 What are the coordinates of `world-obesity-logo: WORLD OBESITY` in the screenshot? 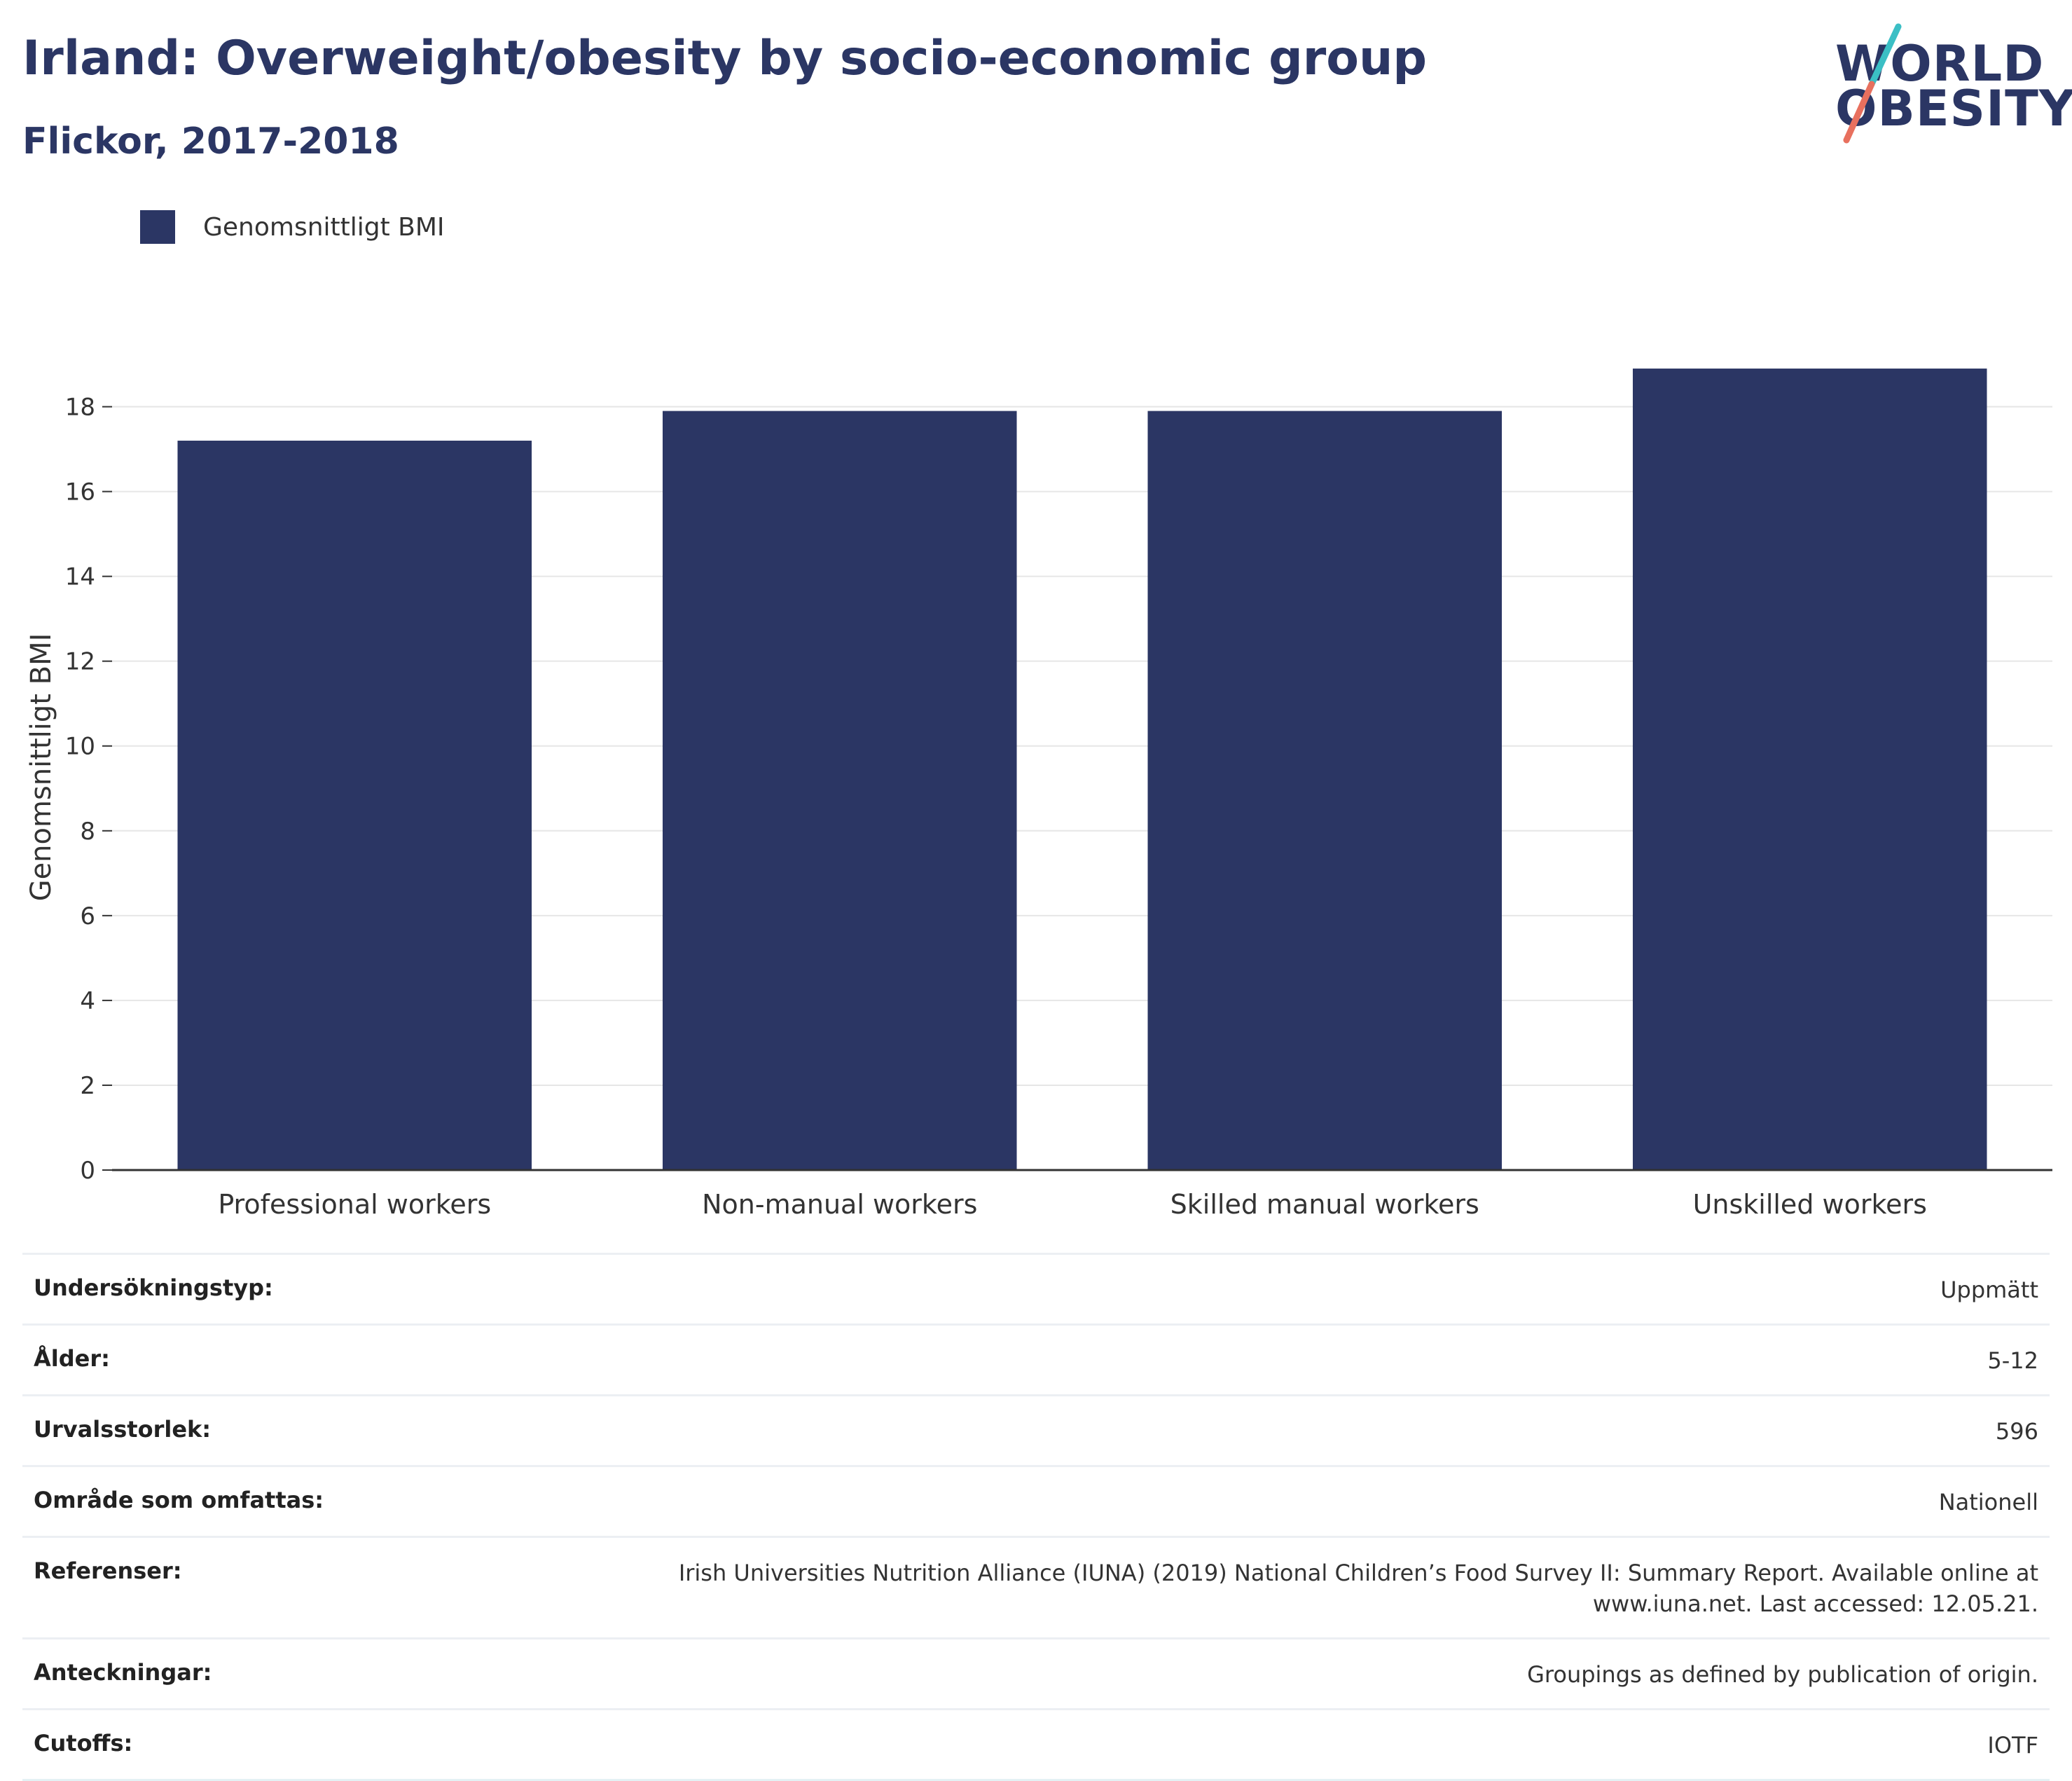 It's located at (1947, 84).